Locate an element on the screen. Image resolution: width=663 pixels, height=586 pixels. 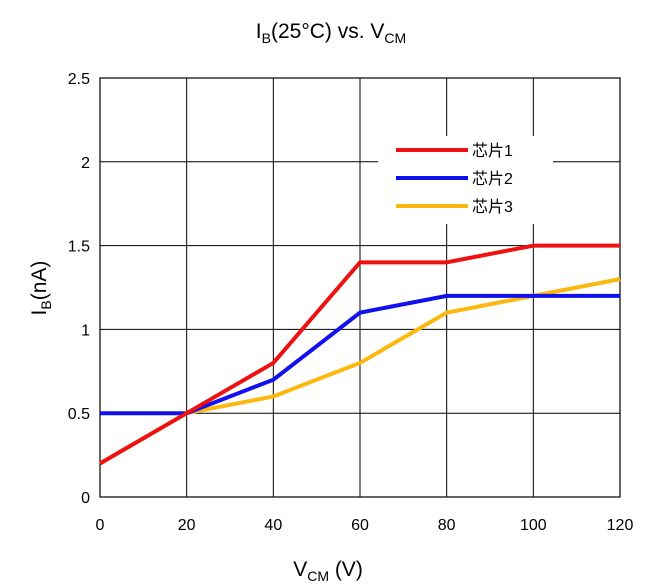
x-tick-label: 0 is located at coordinates (100, 525).